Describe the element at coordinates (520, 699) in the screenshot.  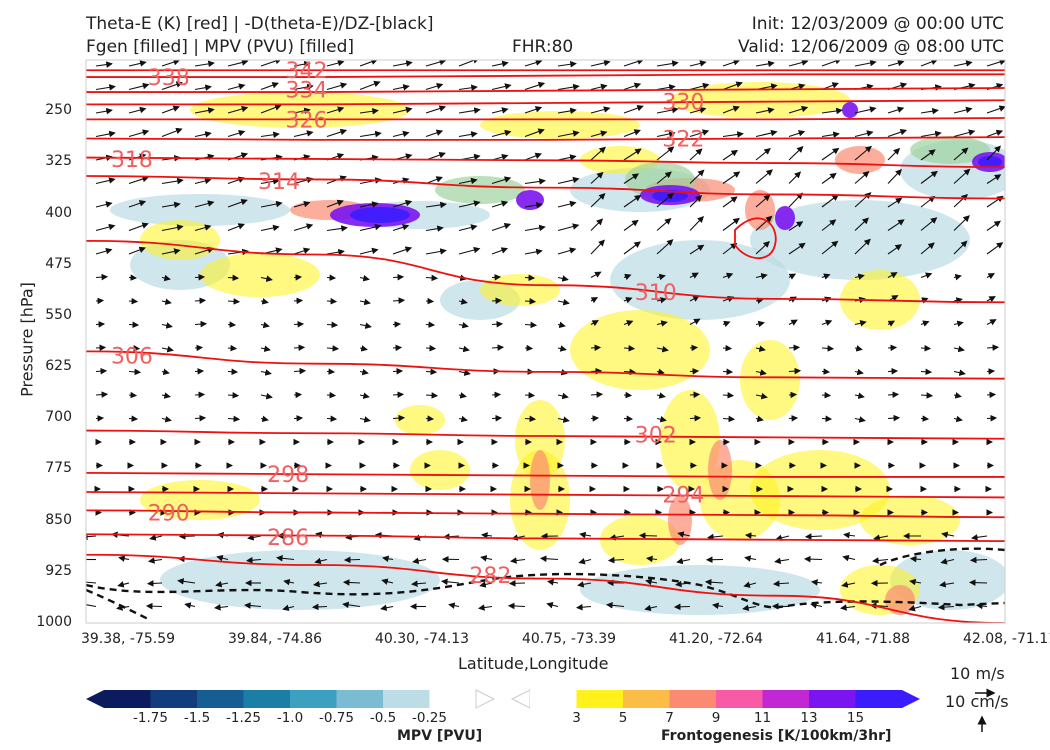
I see `fgen-colorbar-arrow-left` at that location.